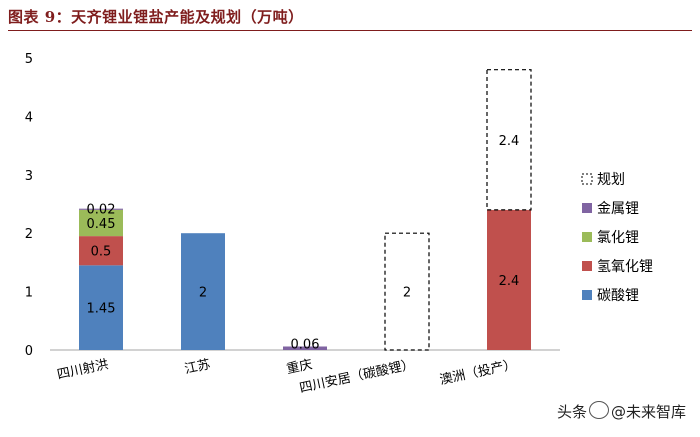 The height and width of the screenshot is (437, 700). Describe the element at coordinates (598, 410) in the screenshot. I see `wechat-icon` at that location.